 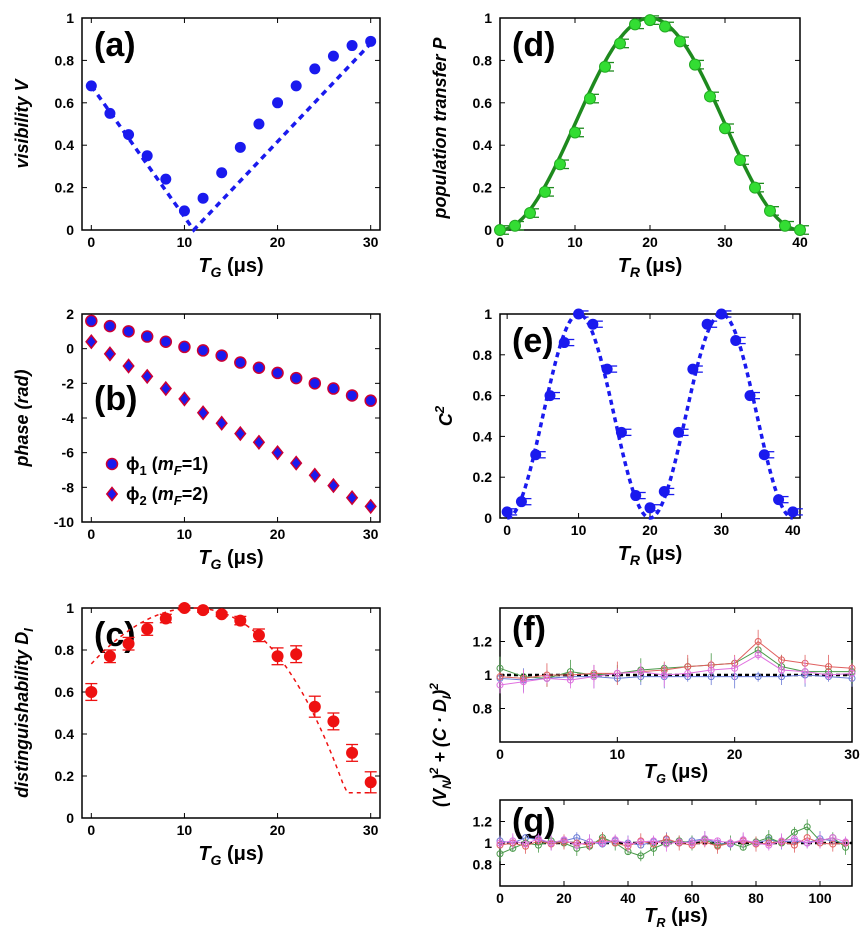 I want to click on panel-e: 0 10 20 30 40 0 0.2 0.4 0.6 0.8 1 TR (μs) (e) C2, so click(x=617, y=437).